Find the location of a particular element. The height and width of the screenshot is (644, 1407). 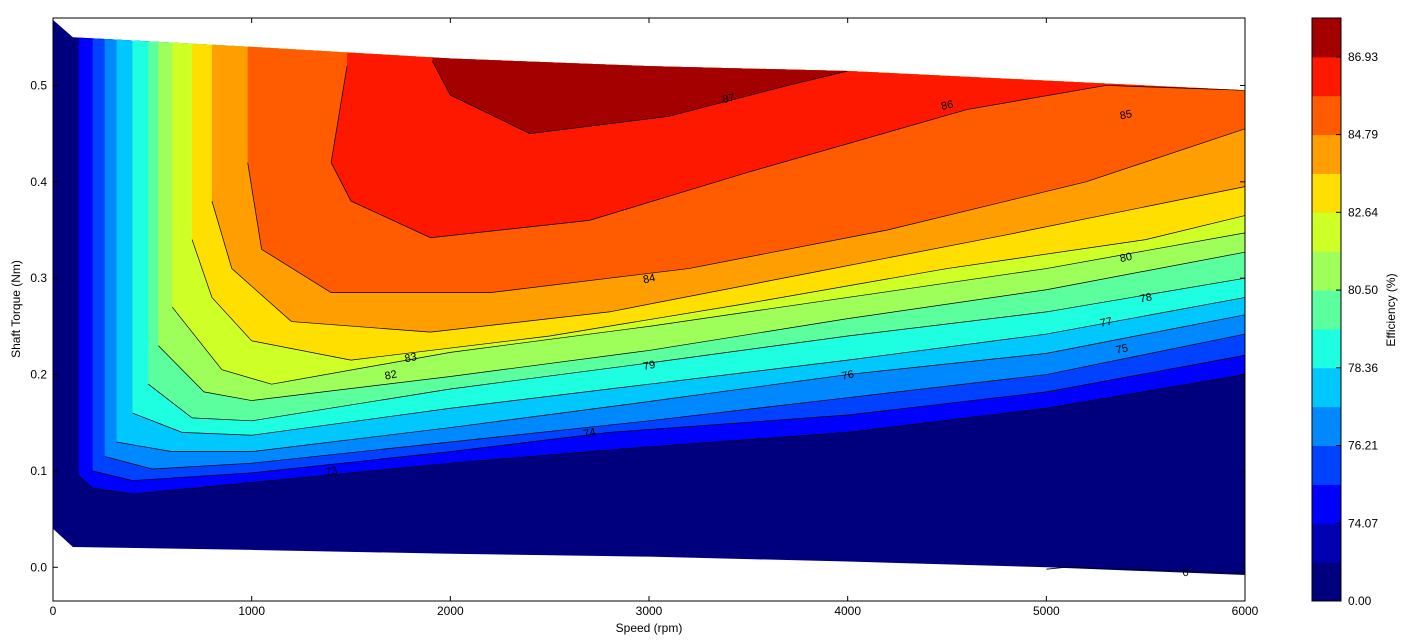

colorbar-frame is located at coordinates (1326, 309).